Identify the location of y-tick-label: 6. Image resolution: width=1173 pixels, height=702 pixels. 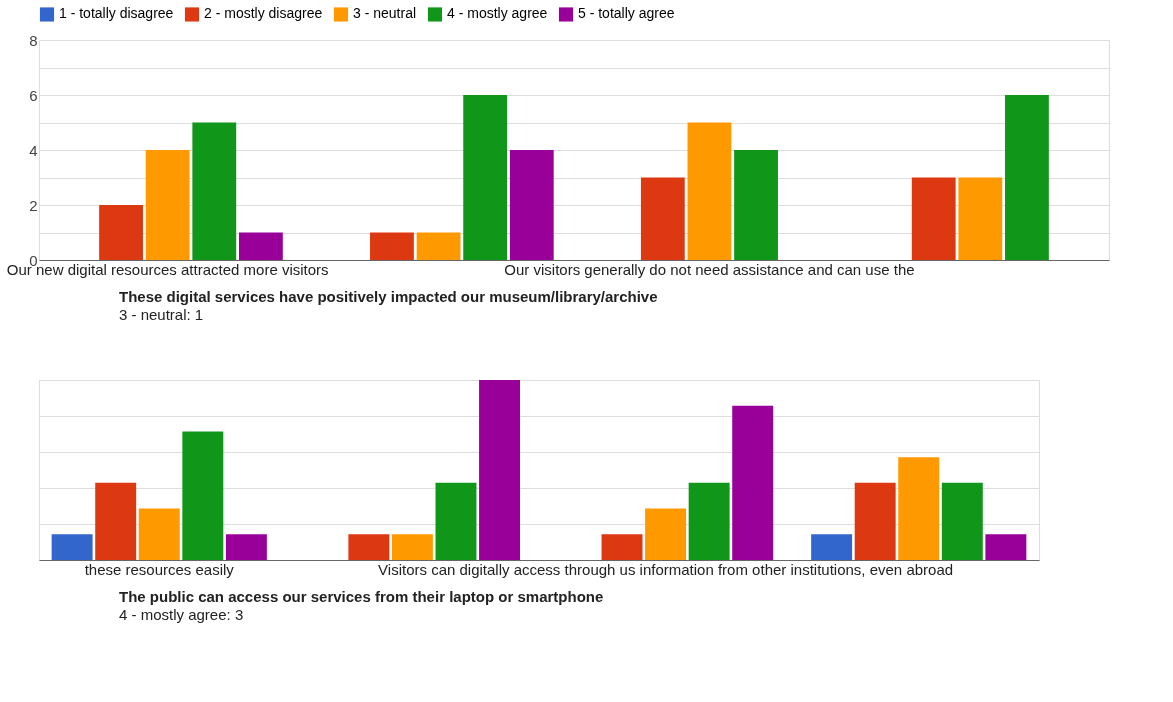
(33, 95).